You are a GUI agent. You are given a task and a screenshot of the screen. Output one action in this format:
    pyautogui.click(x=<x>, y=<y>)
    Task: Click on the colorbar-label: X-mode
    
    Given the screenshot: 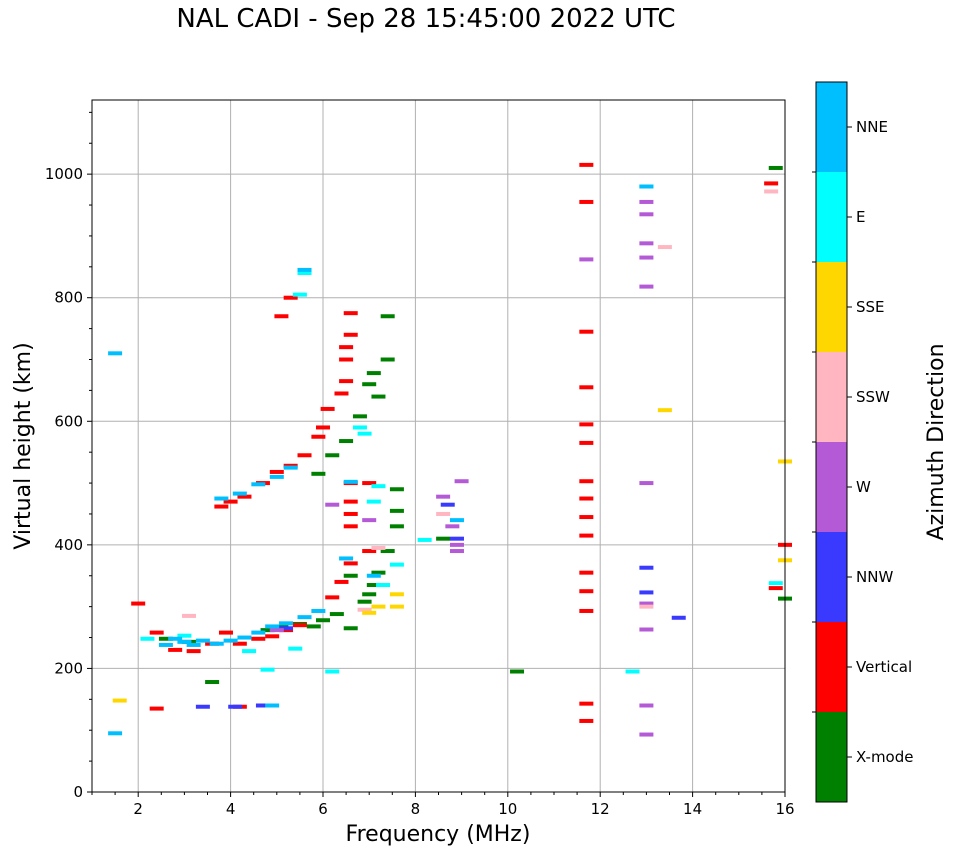 What is the action you would take?
    pyautogui.click(x=884, y=757)
    